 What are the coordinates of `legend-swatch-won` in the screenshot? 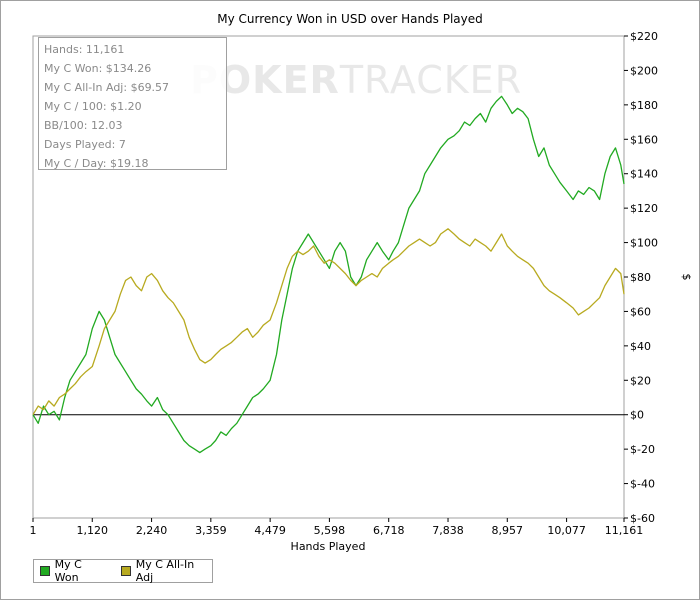 It's located at (45, 571).